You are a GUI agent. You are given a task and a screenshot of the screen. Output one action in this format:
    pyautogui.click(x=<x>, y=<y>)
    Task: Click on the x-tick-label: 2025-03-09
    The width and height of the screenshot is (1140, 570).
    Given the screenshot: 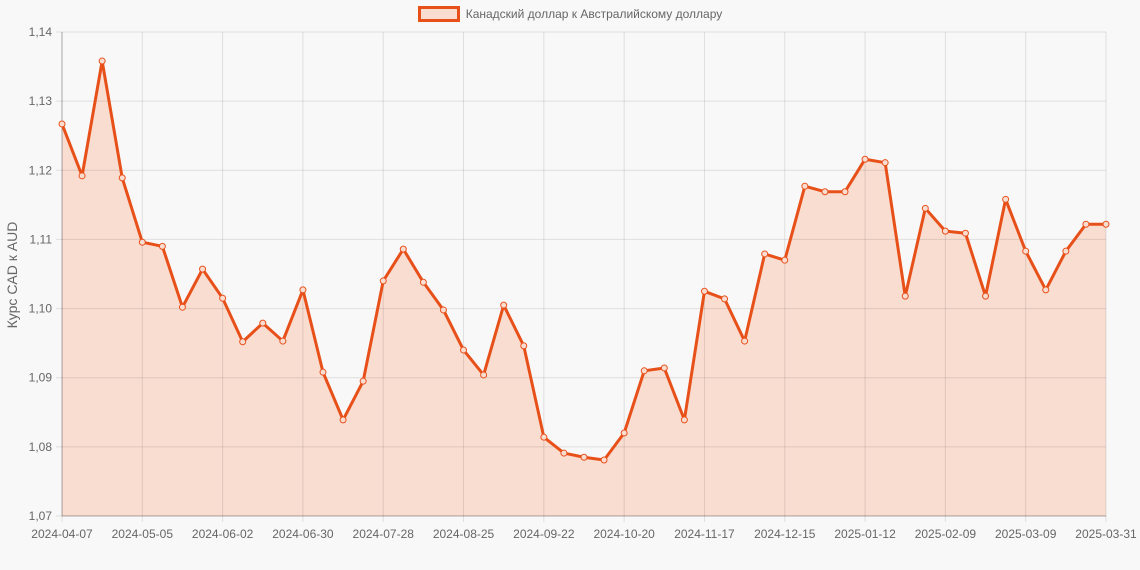 What is the action you would take?
    pyautogui.click(x=1026, y=534)
    